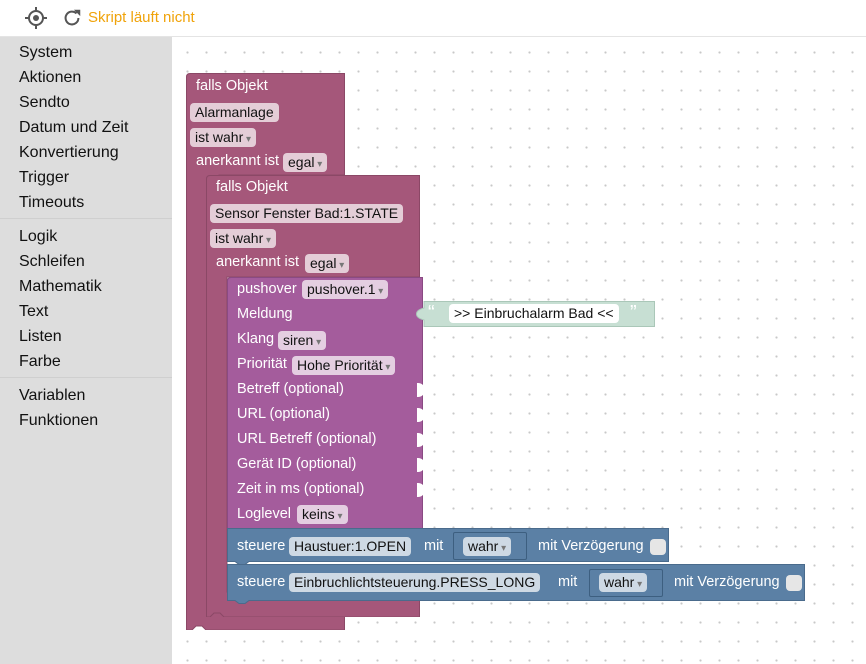 The height and width of the screenshot is (664, 866). What do you see at coordinates (434, 546) in the screenshot?
I see `control1-mit-label: mit` at bounding box center [434, 546].